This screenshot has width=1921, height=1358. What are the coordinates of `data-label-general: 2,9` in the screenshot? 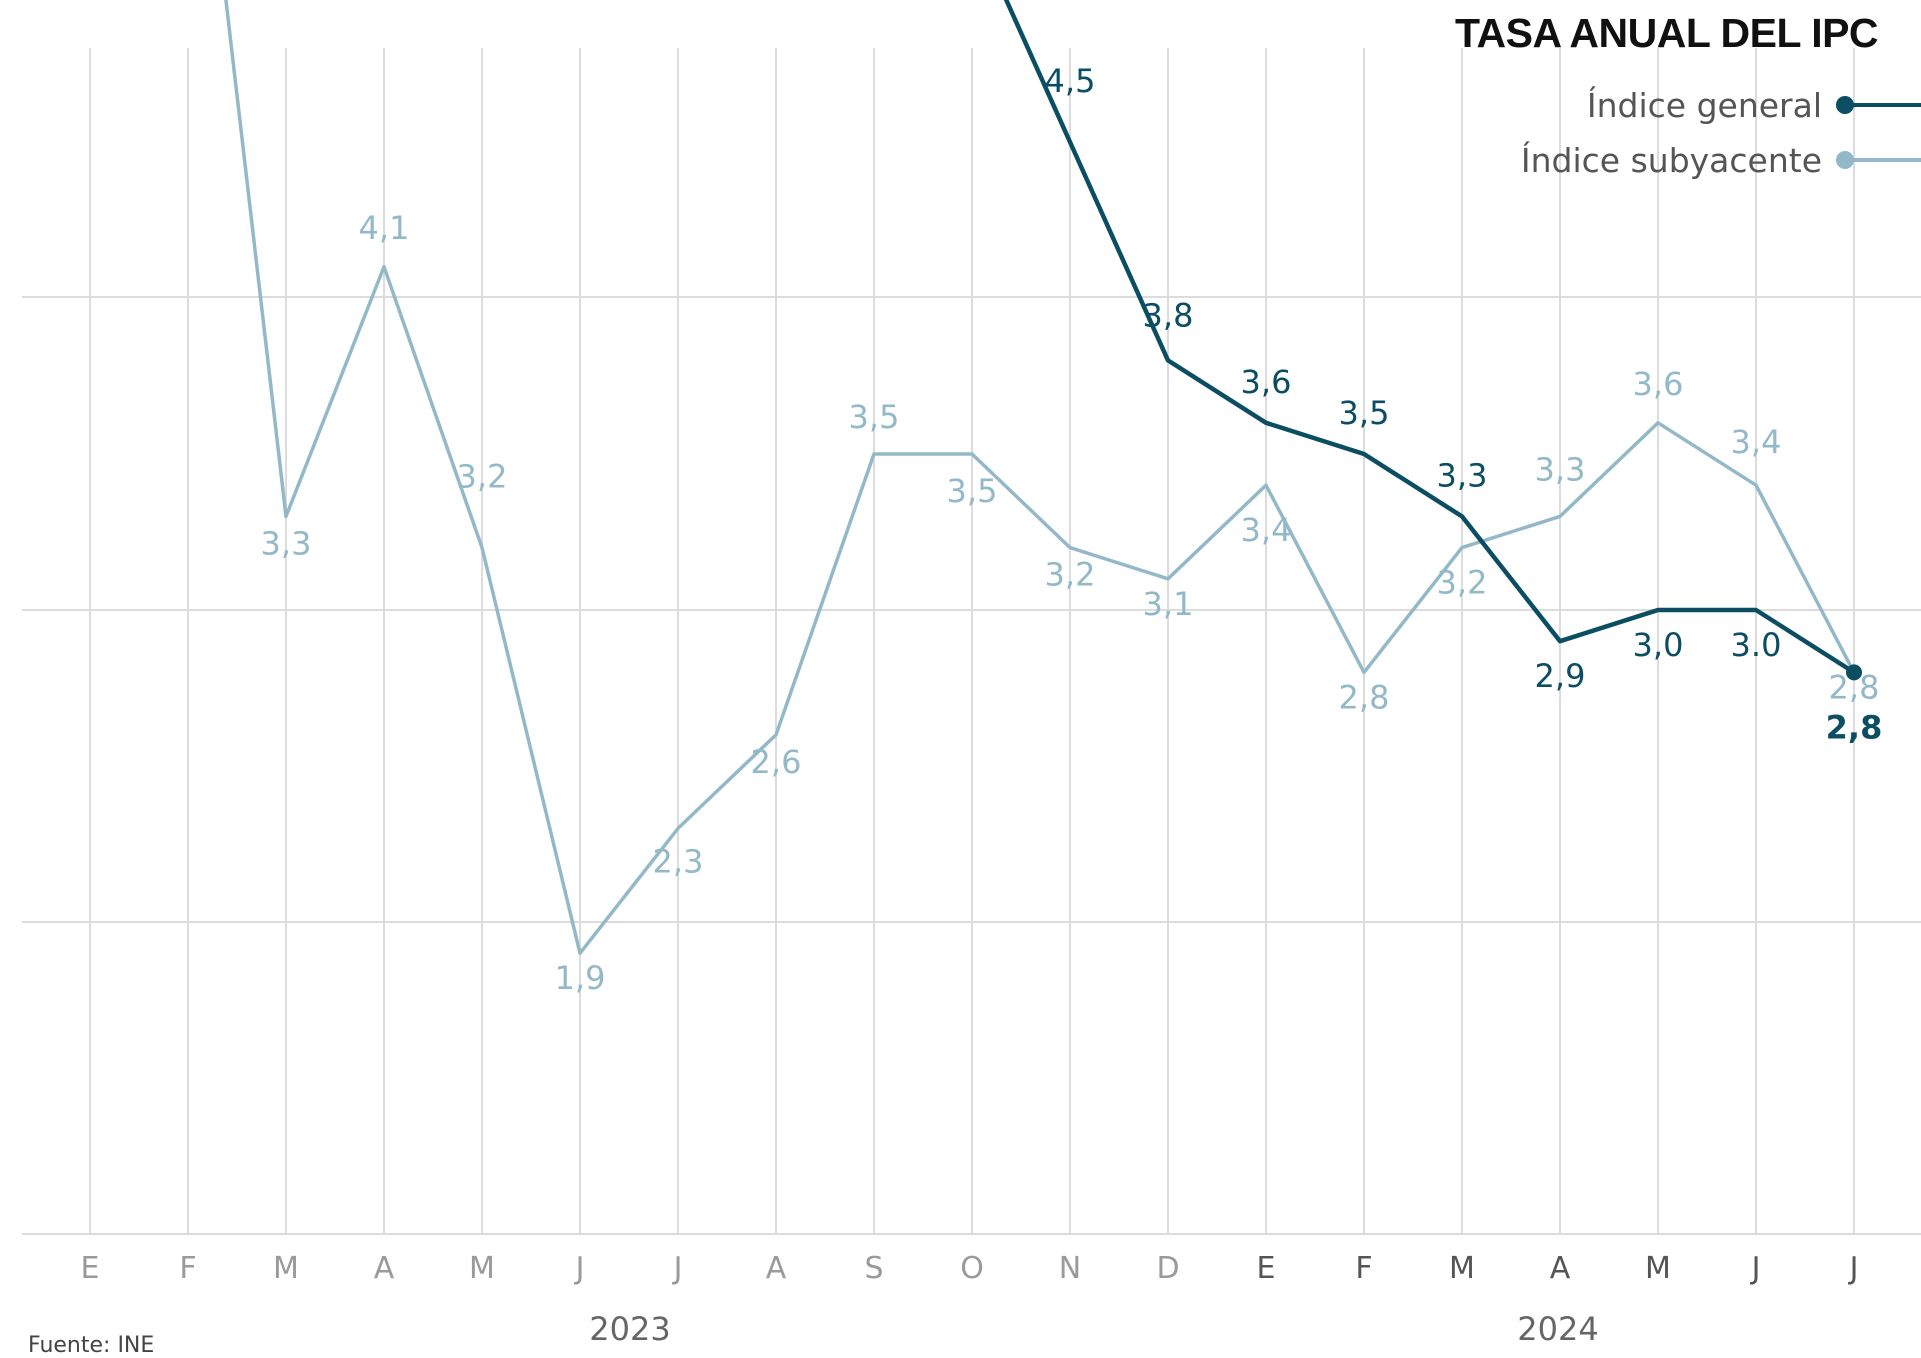 It's located at (1560, 676).